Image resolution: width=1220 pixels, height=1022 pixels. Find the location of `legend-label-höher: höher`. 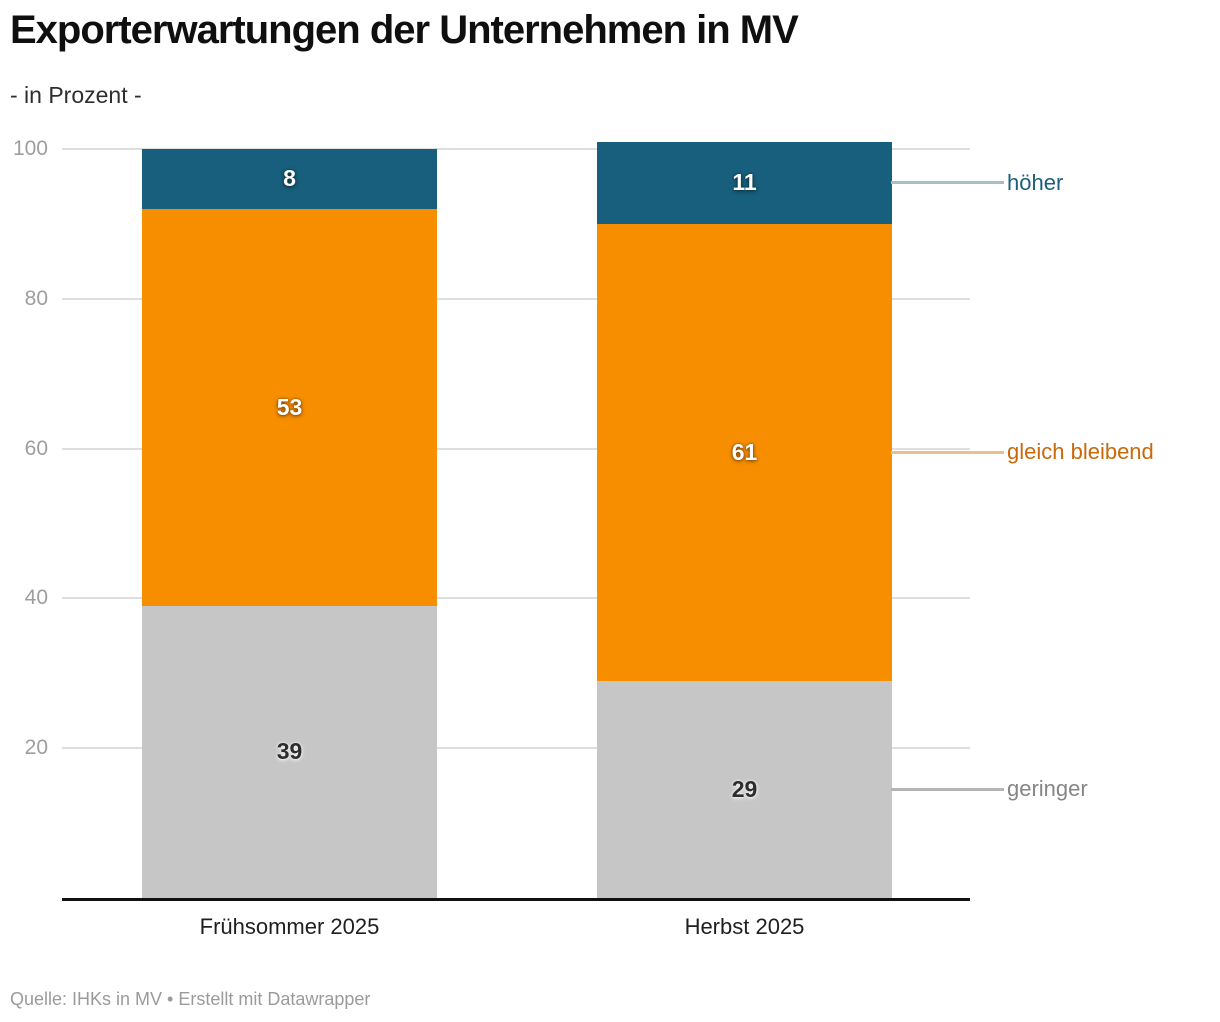

legend-label-höher: höher is located at coordinates (1035, 182).